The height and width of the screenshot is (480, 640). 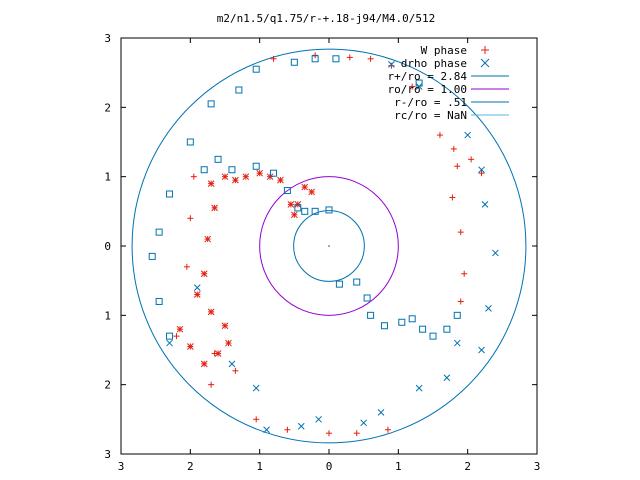 I want to click on legend-label: r+/ro = 2.84, so click(x=428, y=76).